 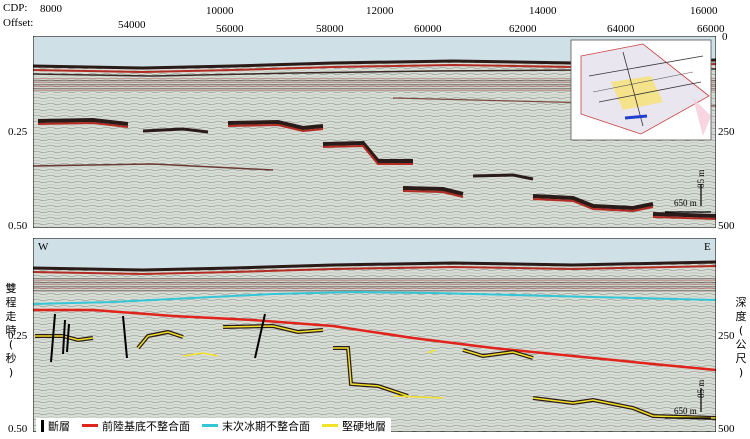 What do you see at coordinates (711, 29) in the screenshot?
I see `offset-tick: 66000` at bounding box center [711, 29].